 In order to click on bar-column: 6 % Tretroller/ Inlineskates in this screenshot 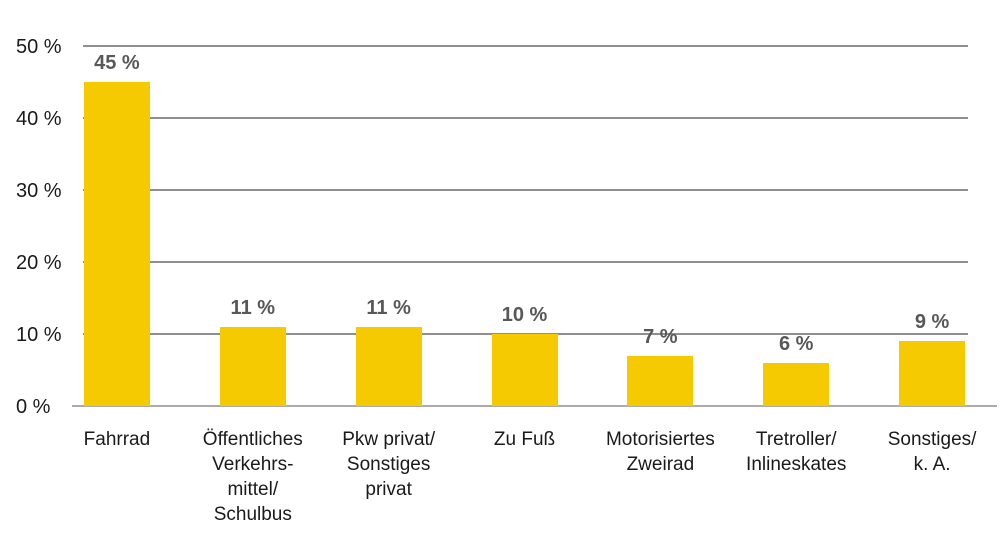, I will do `click(796, 275)`.